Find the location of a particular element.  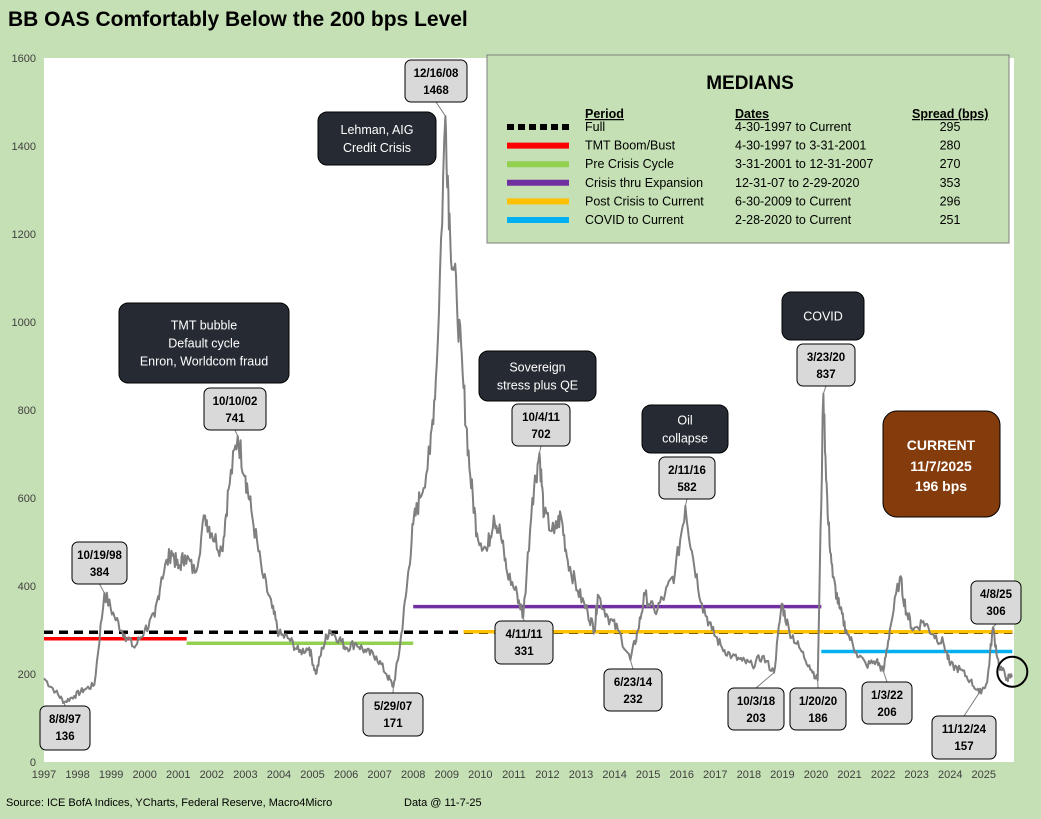

legend-spread-3: 353 is located at coordinates (950, 183).